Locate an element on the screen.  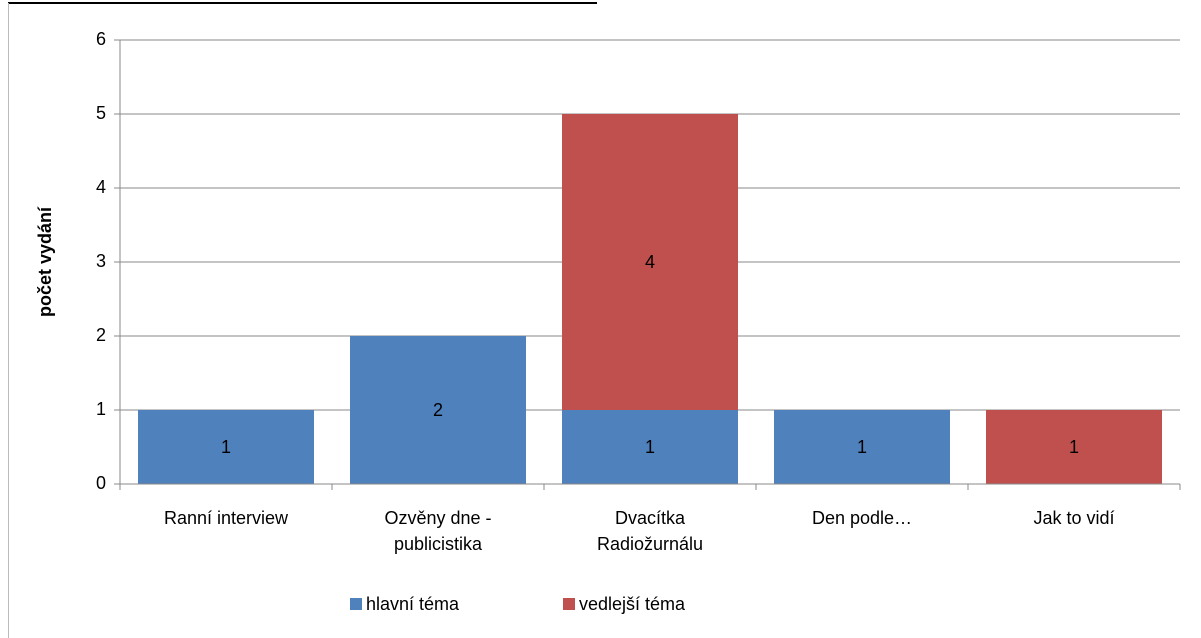
y-axis-label: počet vydání is located at coordinates (45, 261).